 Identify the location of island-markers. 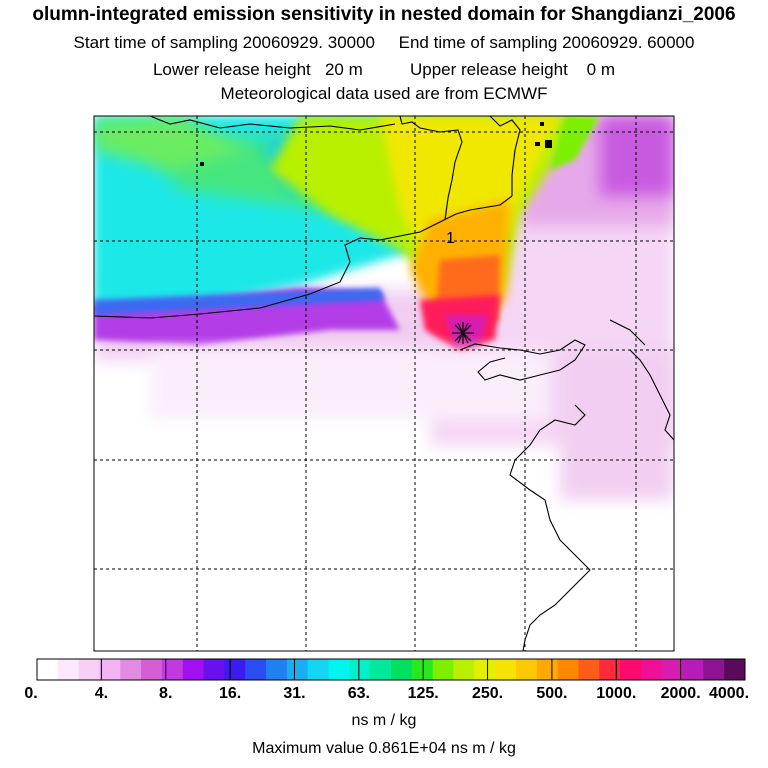
(376, 144).